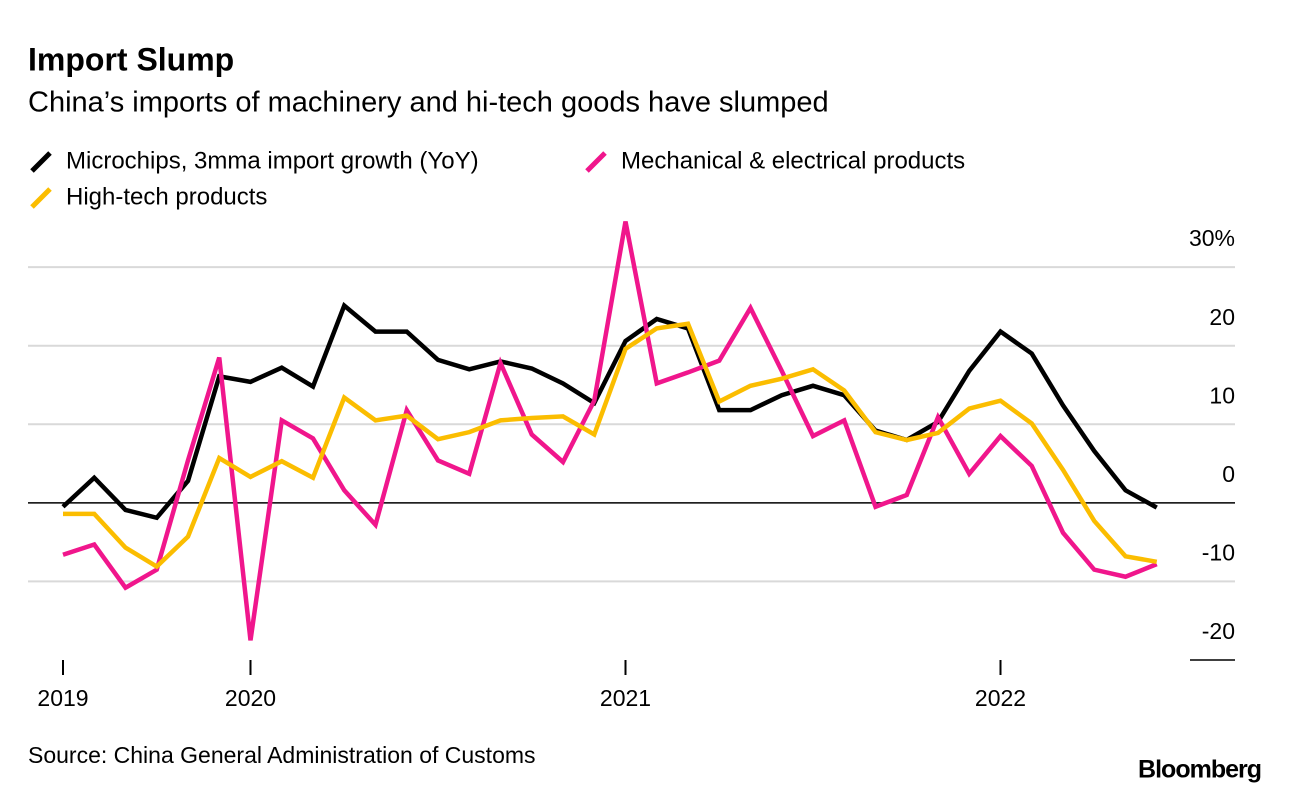 The height and width of the screenshot is (796, 1289). Describe the element at coordinates (625, 698) in the screenshot. I see `x-tick-label: 2021` at that location.